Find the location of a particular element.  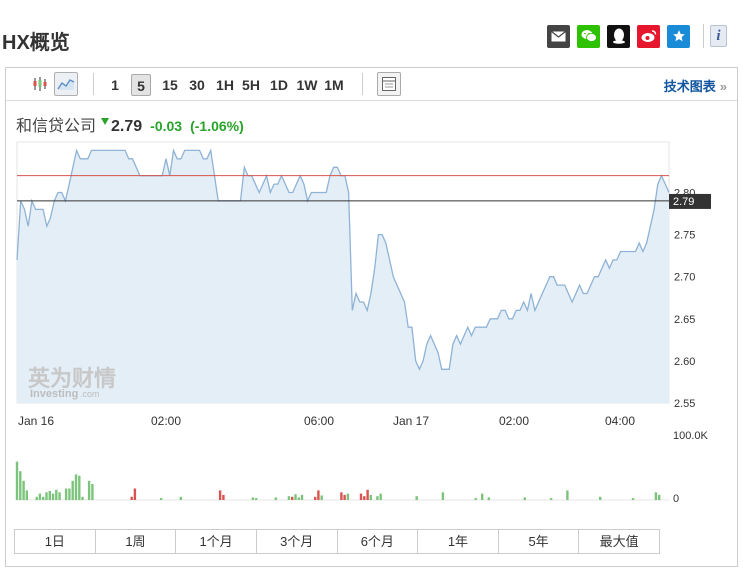

interval-1m: 1M is located at coordinates (334, 85).